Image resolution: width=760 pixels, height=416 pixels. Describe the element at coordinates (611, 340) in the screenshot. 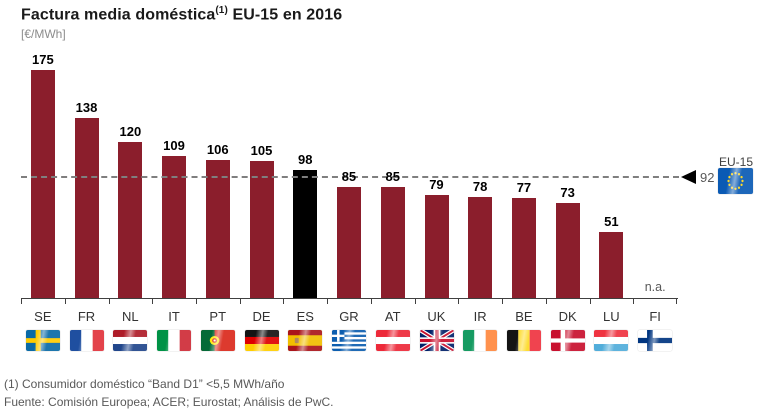

I see `flag-lu-icon` at that location.